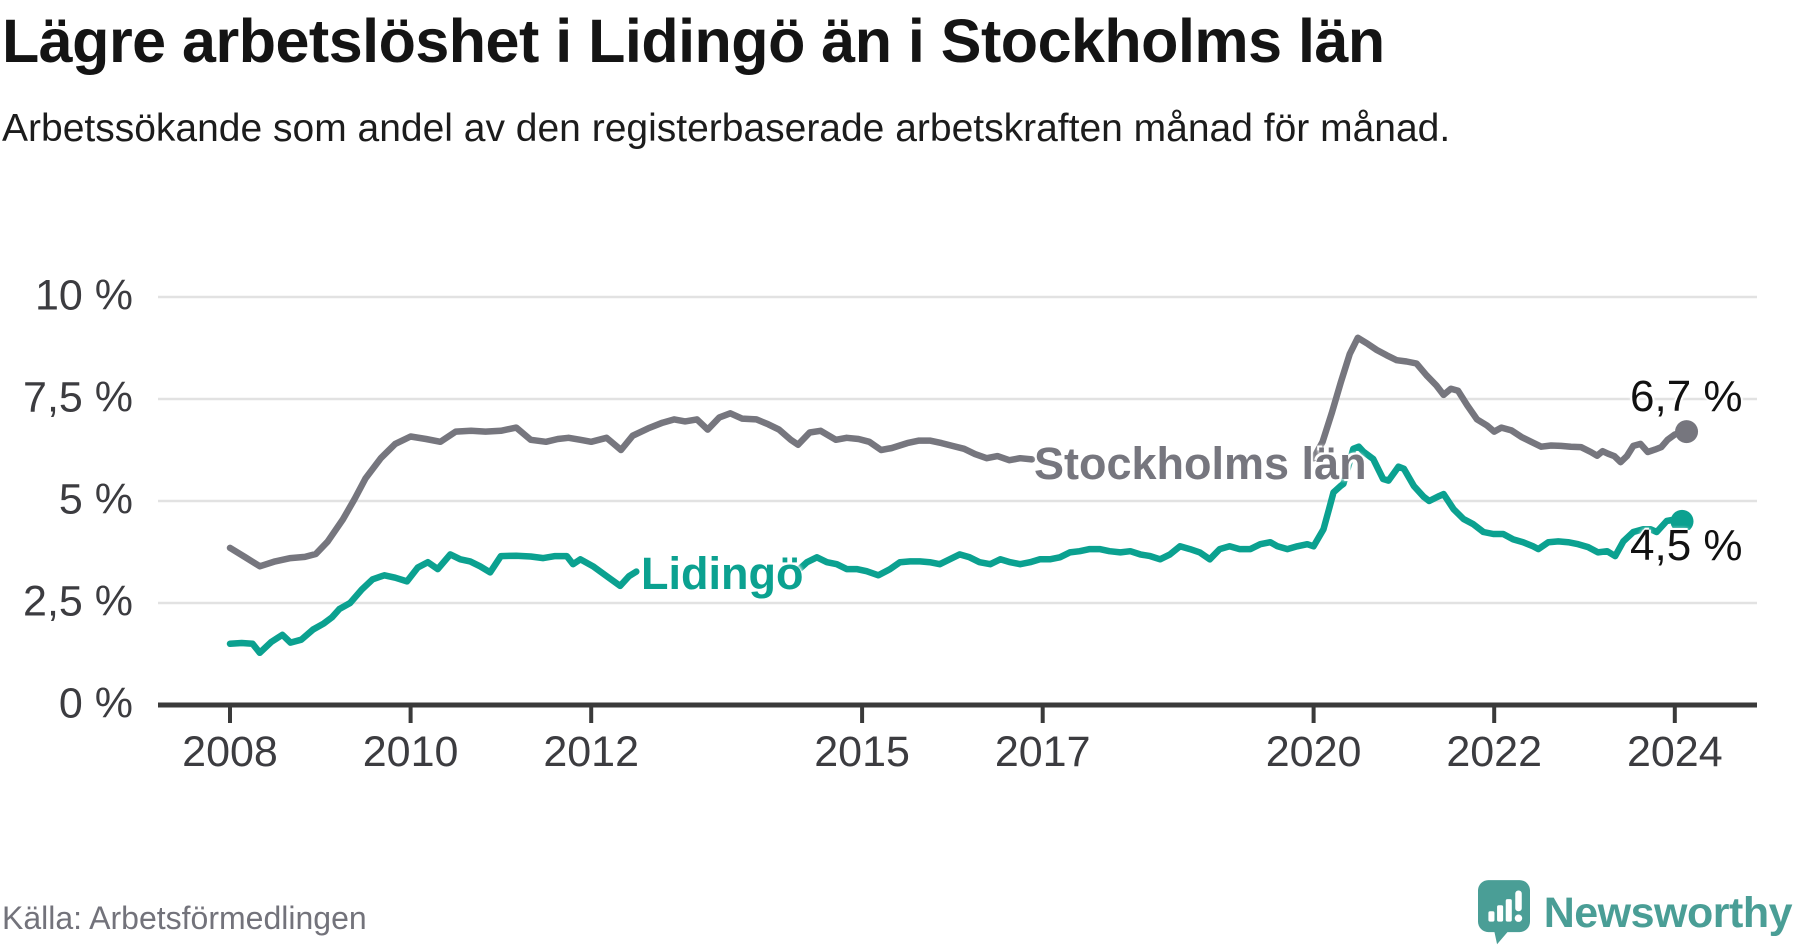 Image resolution: width=1800 pixels, height=948 pixels. What do you see at coordinates (78, 397) in the screenshot?
I see `y-axis-tick-label: 7,5 %` at bounding box center [78, 397].